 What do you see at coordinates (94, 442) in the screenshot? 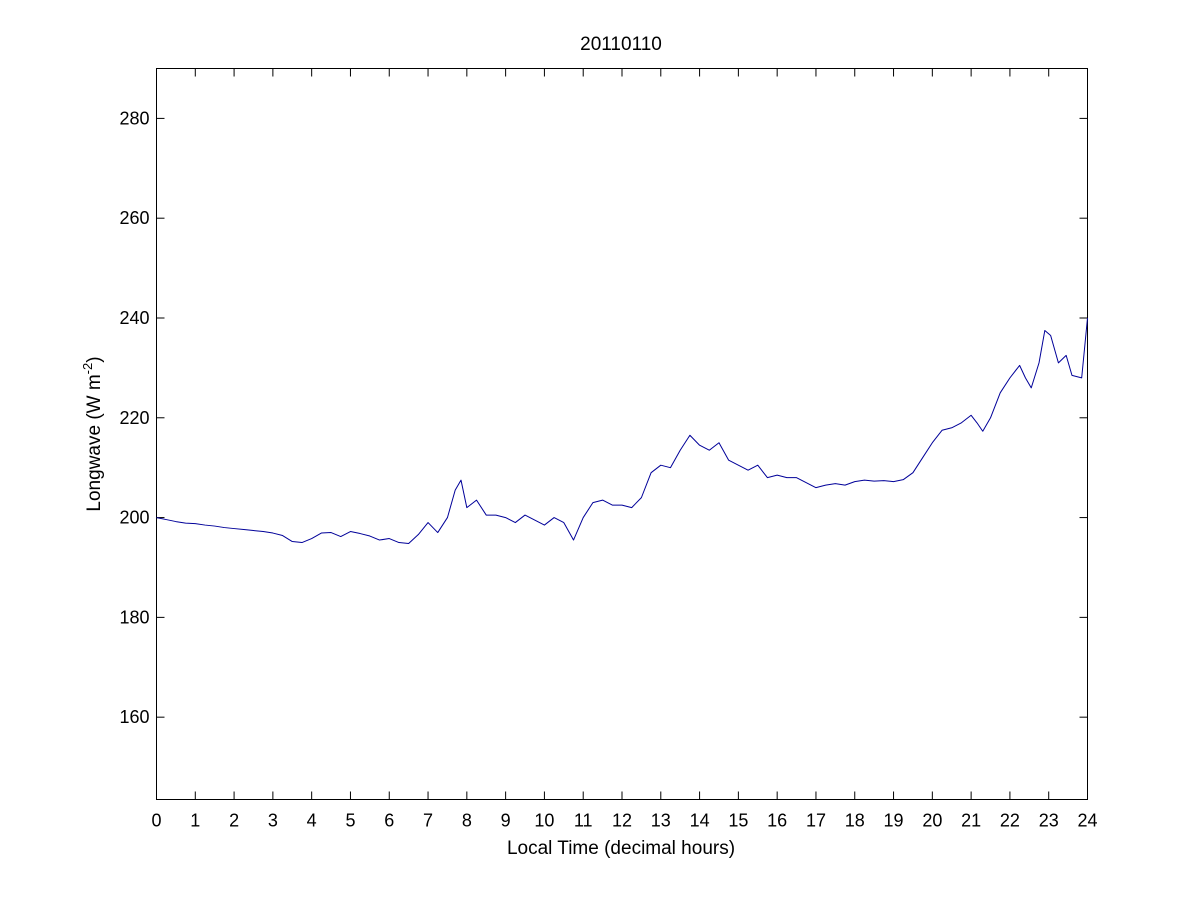
I see `y-axis-label-main: Longwave (W m` at bounding box center [94, 442].